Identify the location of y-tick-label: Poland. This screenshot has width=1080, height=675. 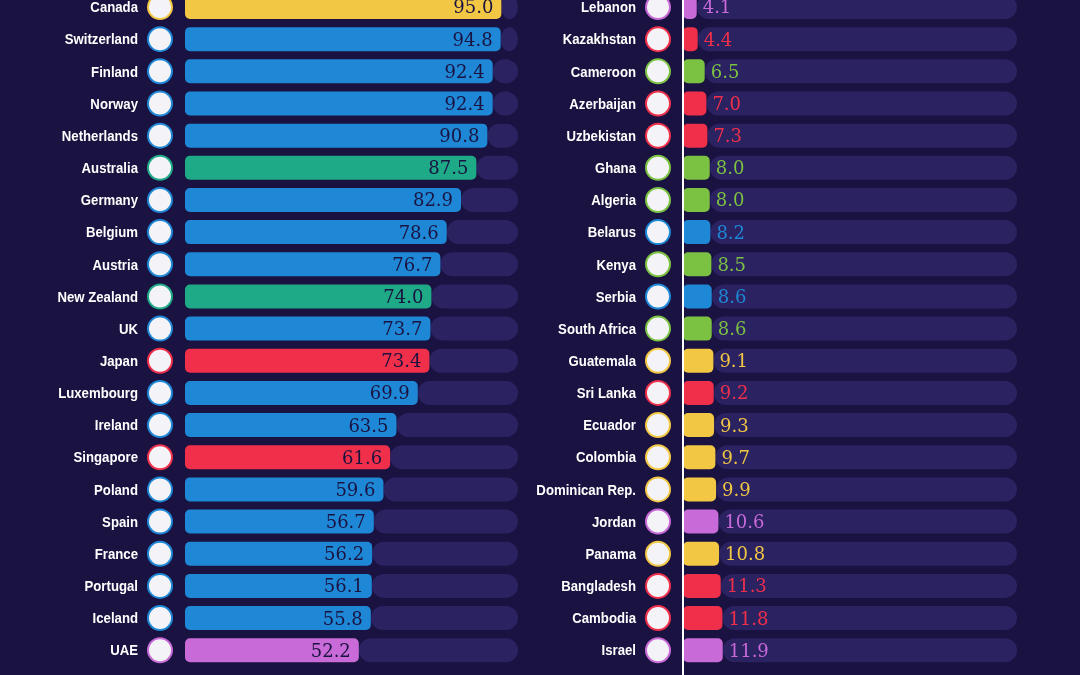
(116, 489).